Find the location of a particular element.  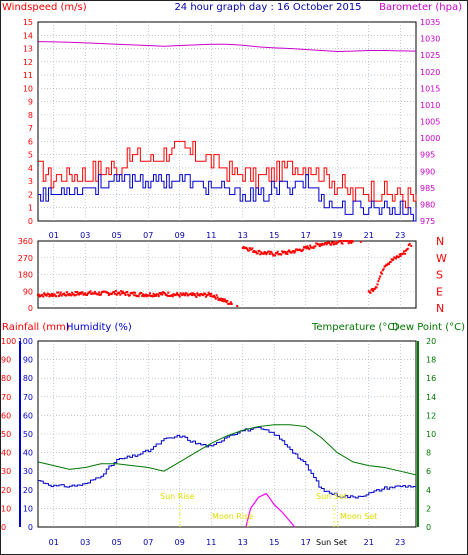

humidity-x-tick-label: 05 is located at coordinates (117, 542).